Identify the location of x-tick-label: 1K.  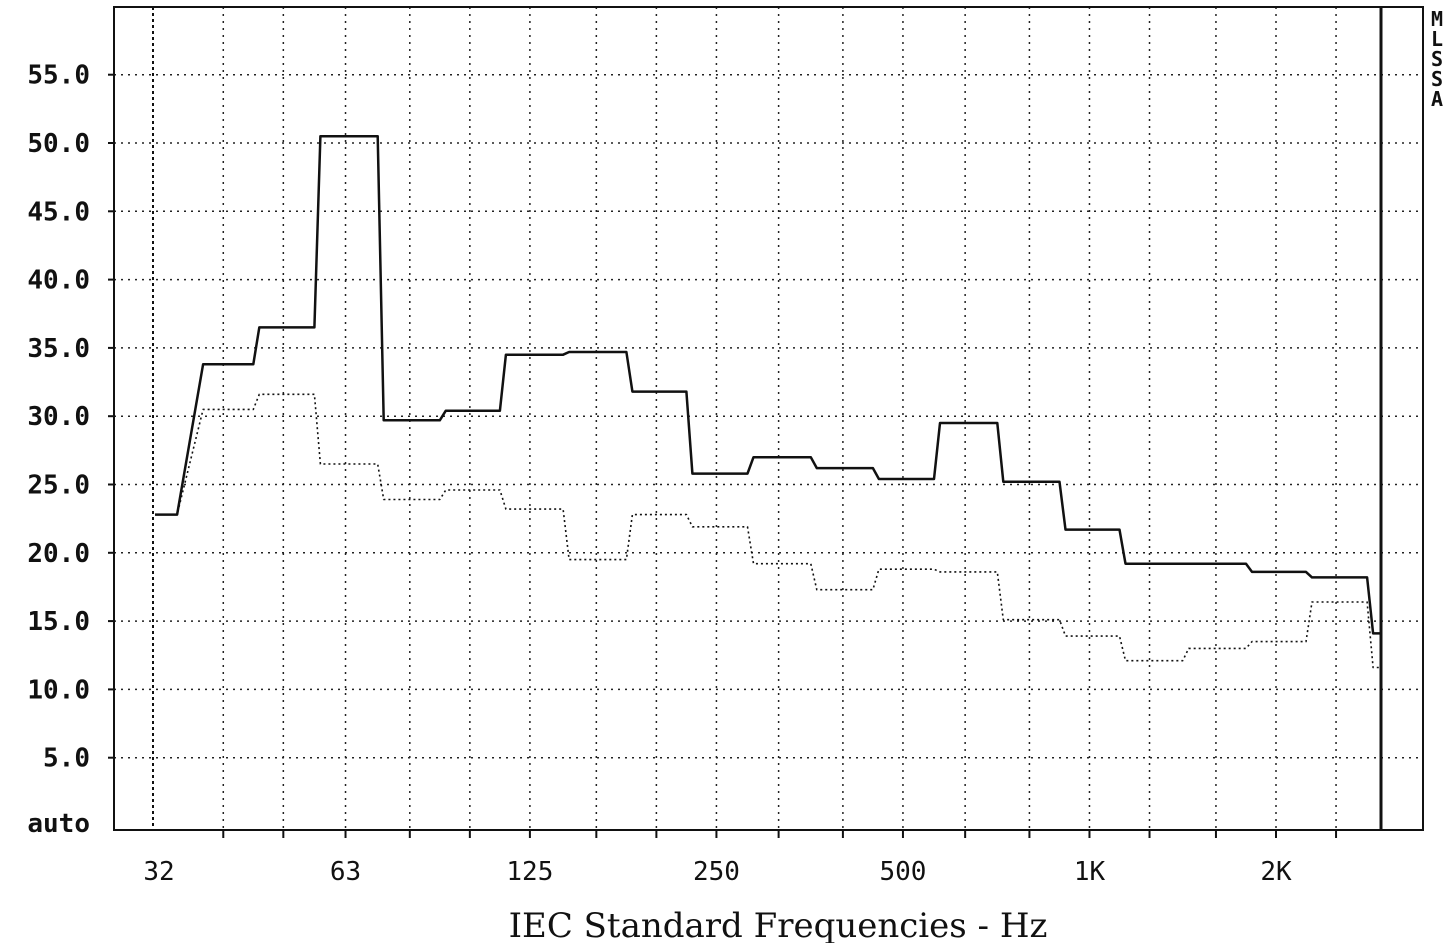
(1090, 872).